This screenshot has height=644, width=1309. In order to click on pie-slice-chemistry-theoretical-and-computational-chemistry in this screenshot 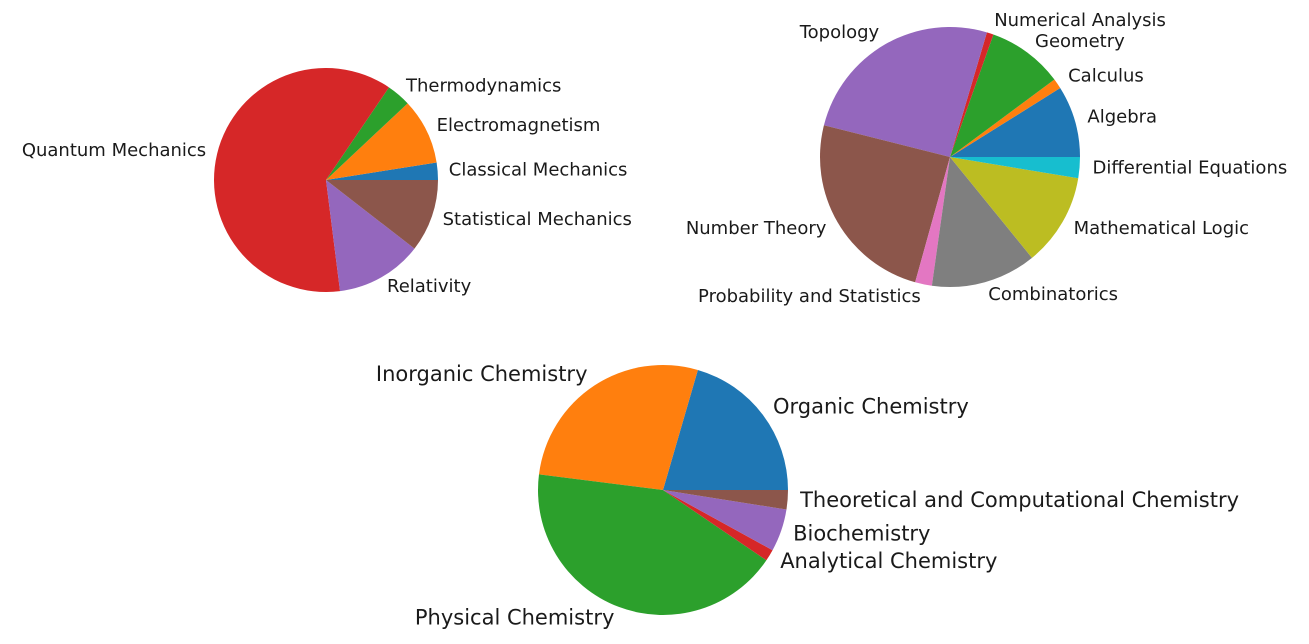, I will do `click(725, 500)`.